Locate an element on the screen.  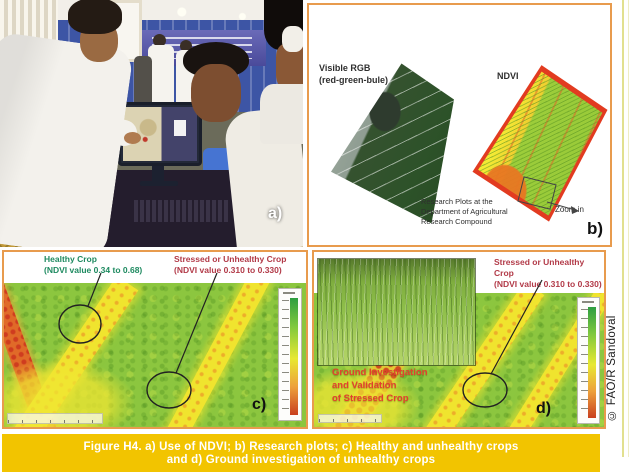
ground-label-line: of Stressed Crop is located at coordinates (370, 398).